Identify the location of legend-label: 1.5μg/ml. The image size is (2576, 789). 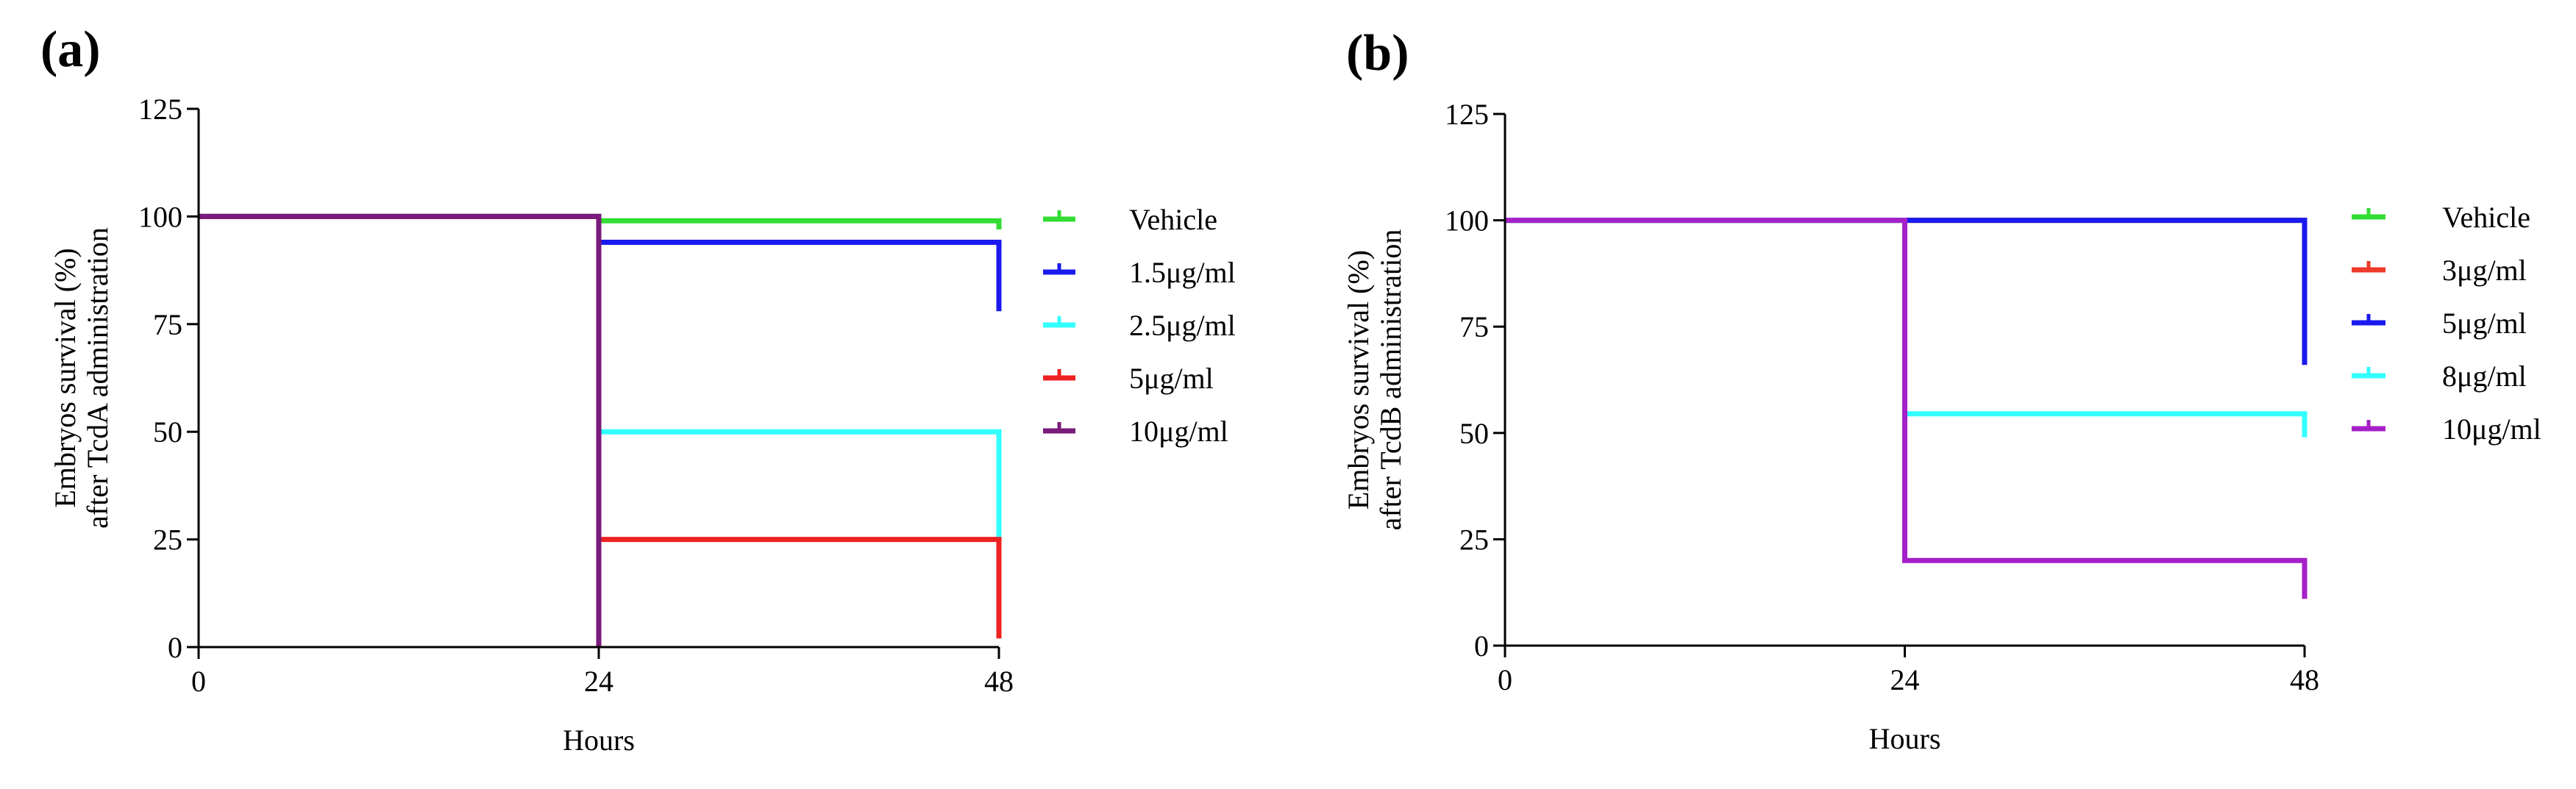
(1182, 272).